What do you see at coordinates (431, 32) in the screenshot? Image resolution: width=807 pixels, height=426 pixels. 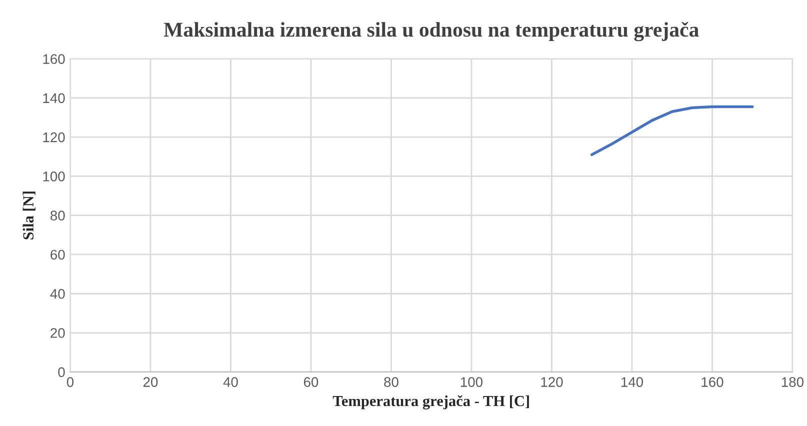 I see `chart-title: Maksimalna izmerena sila u odnosu na temperaturu grejača` at bounding box center [431, 32].